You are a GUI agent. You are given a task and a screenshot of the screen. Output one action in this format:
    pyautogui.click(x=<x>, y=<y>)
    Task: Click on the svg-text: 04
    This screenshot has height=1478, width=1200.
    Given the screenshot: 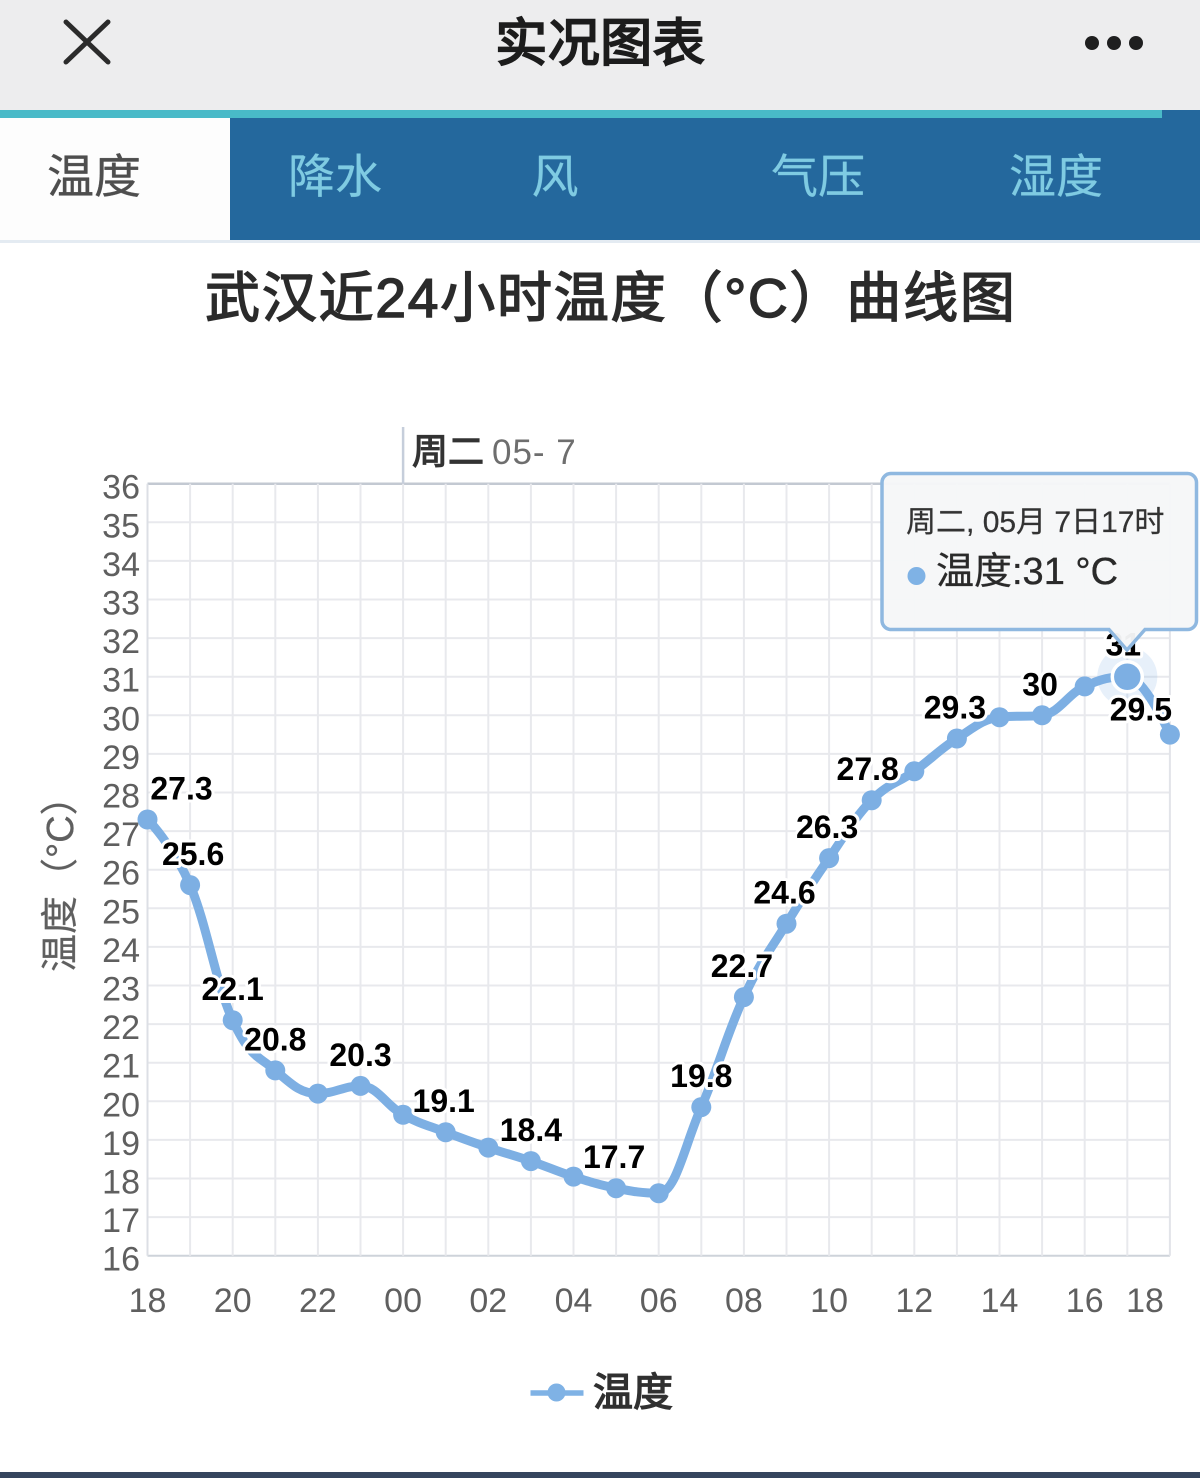 What is the action you would take?
    pyautogui.click(x=574, y=1301)
    